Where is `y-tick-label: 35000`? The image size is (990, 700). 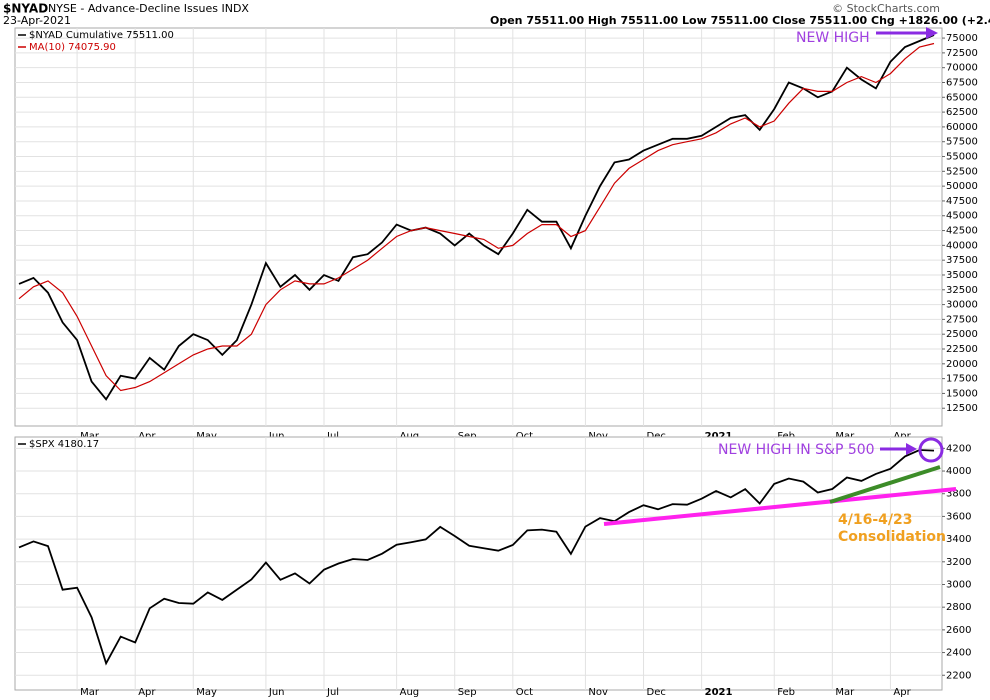
y-tick-label: 35000 is located at coordinates (962, 275).